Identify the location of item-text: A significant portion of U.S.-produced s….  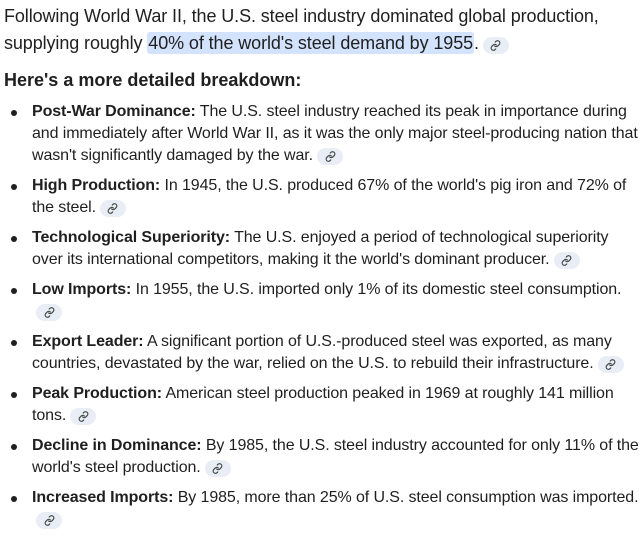
(322, 352).